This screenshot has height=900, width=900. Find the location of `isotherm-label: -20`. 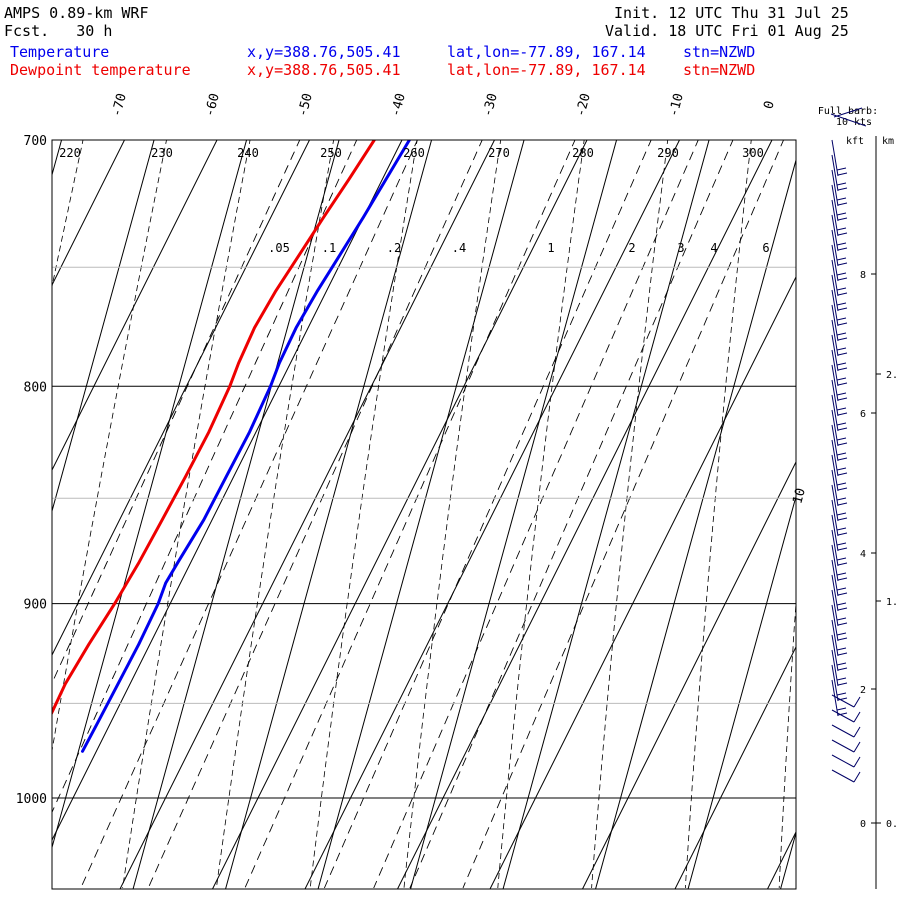

isotherm-label: -20 is located at coordinates (583, 105).